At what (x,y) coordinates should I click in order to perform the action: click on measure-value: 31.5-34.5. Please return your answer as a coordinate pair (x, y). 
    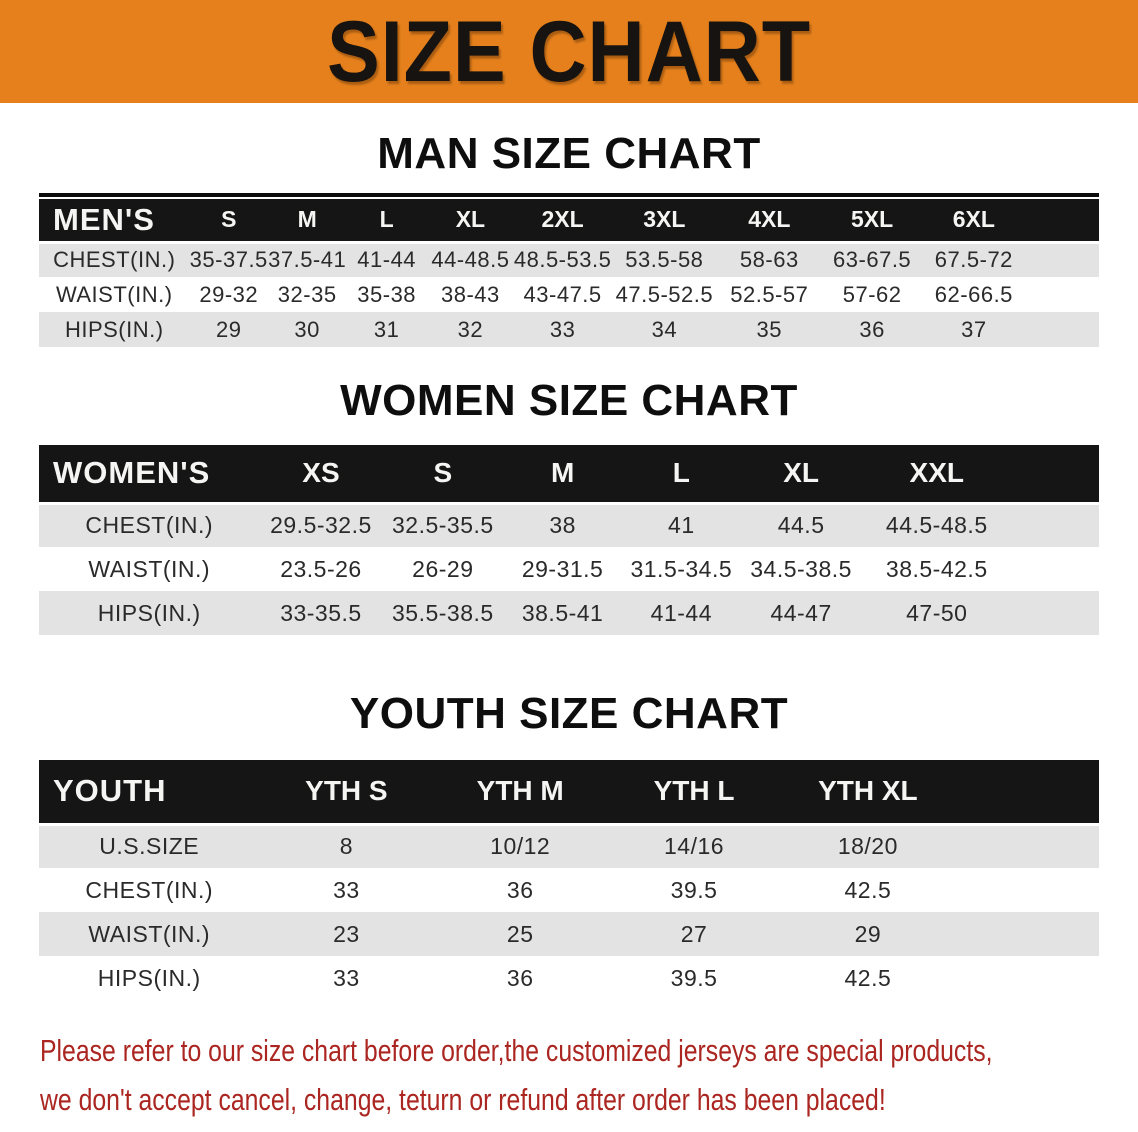
    Looking at the image, I should click on (681, 568).